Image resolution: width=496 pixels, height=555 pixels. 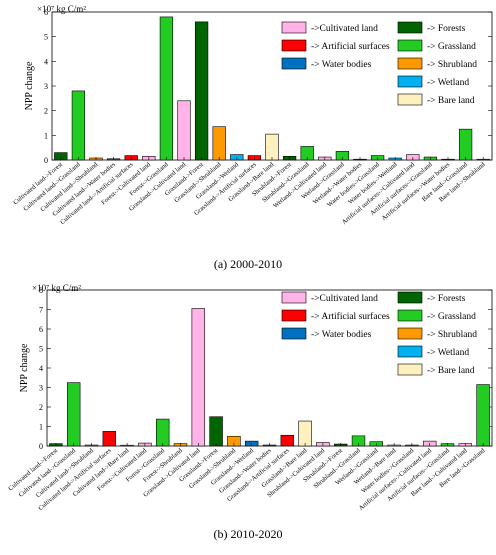 What do you see at coordinates (41, 310) in the screenshot?
I see `y-tick-label: 7` at bounding box center [41, 310].